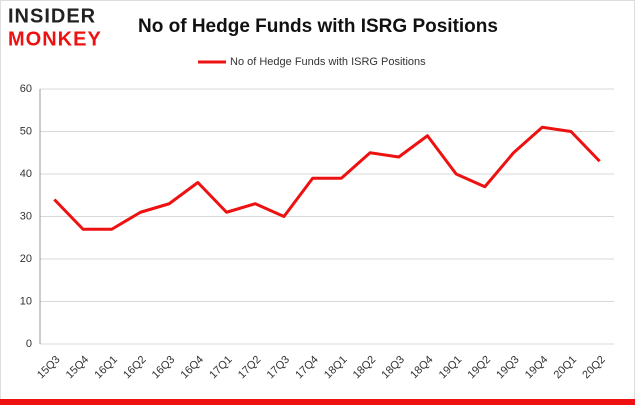  I want to click on logo-line2: MONKEY, so click(55, 39).